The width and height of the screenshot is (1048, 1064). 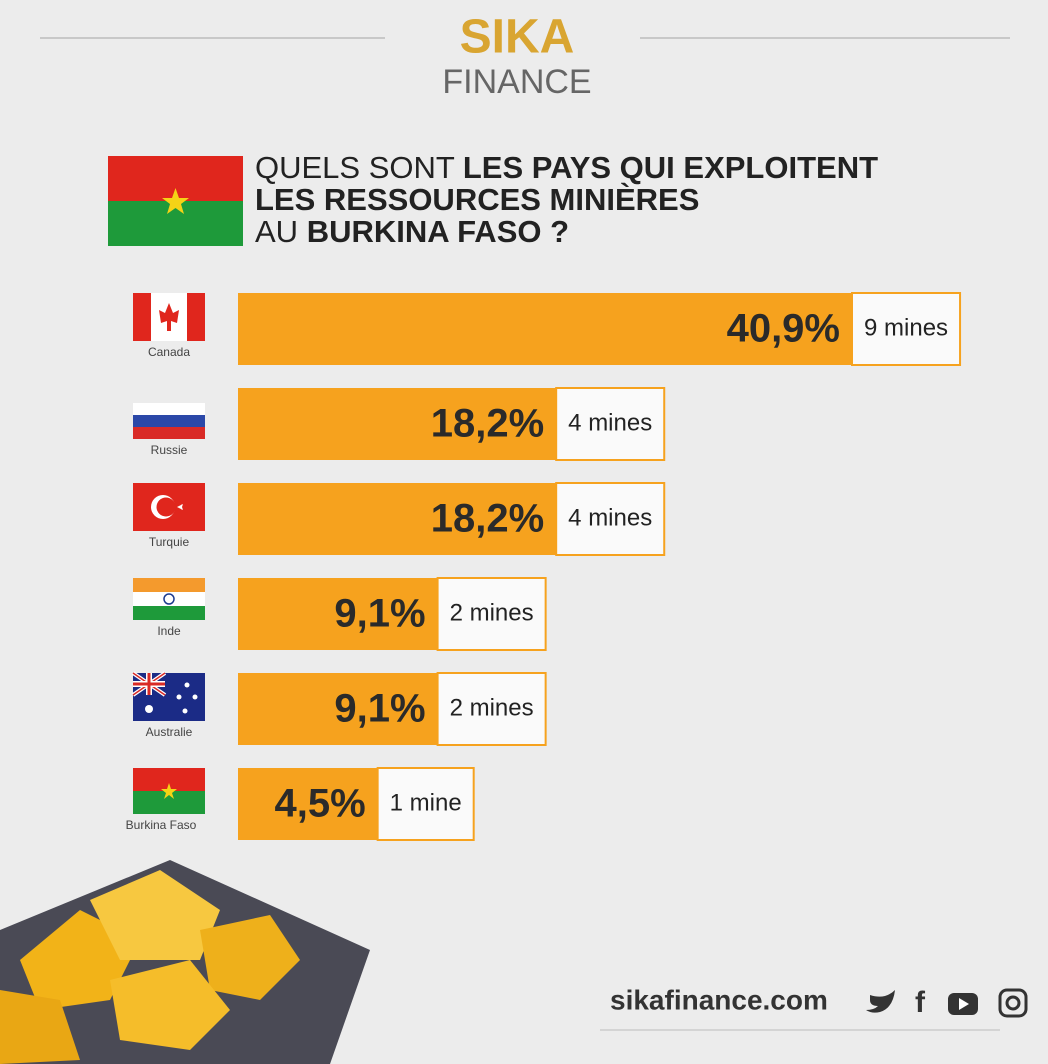 I want to click on logo-top: SIKA, so click(x=517, y=37).